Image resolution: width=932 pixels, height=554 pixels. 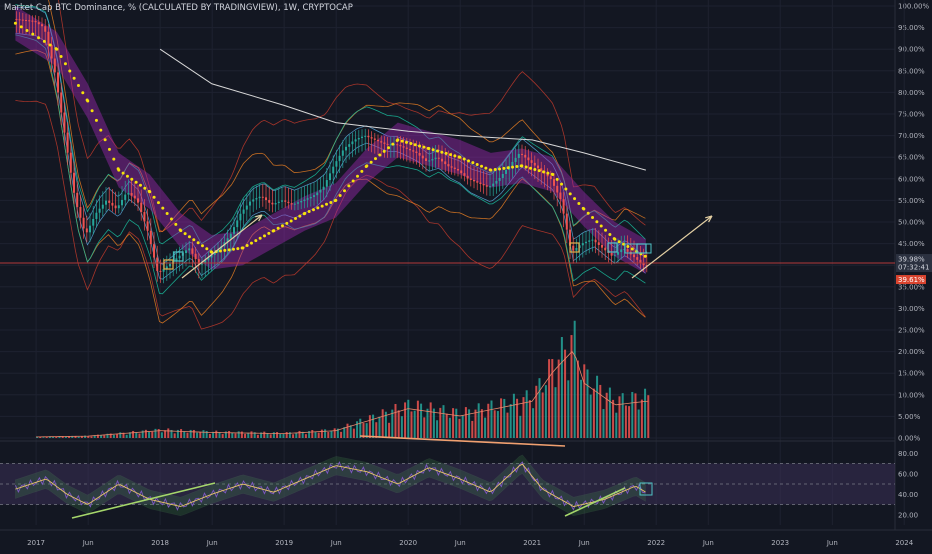 What do you see at coordinates (908, 515) in the screenshot?
I see `rsi-y-tick-label: 20.00` at bounding box center [908, 515].